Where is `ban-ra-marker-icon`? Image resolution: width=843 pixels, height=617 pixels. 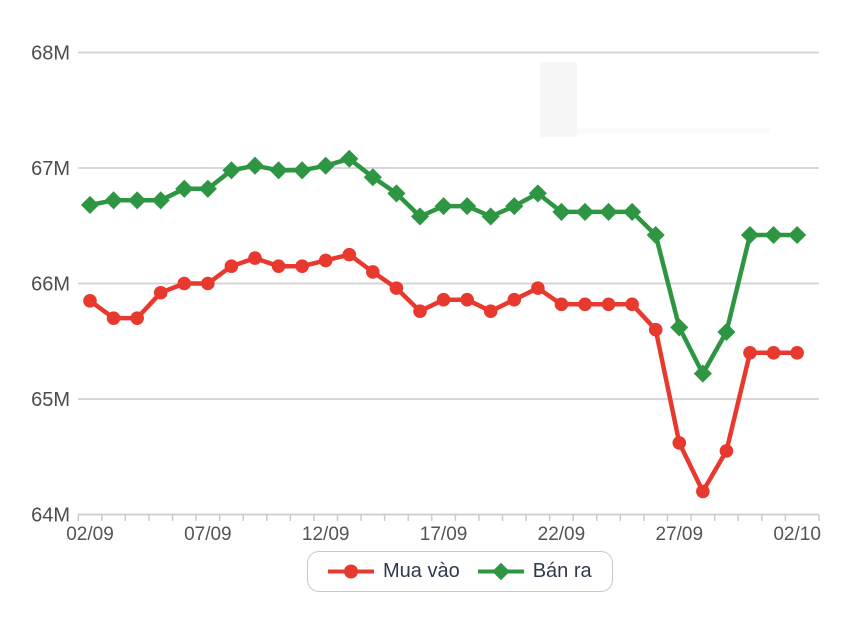
ban-ra-marker-icon is located at coordinates (500, 571).